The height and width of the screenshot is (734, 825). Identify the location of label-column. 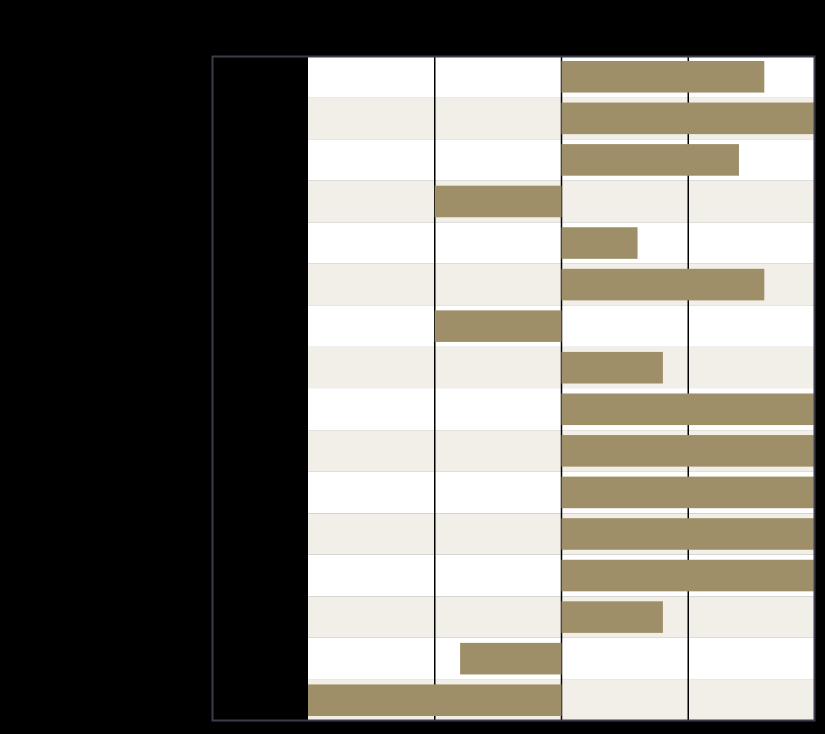
(260, 388).